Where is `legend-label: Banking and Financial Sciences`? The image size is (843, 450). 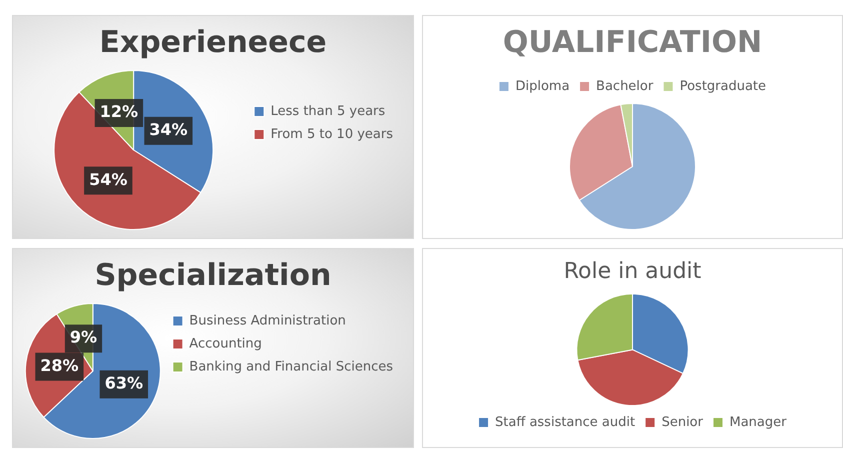 legend-label: Banking and Financial Sciences is located at coordinates (291, 366).